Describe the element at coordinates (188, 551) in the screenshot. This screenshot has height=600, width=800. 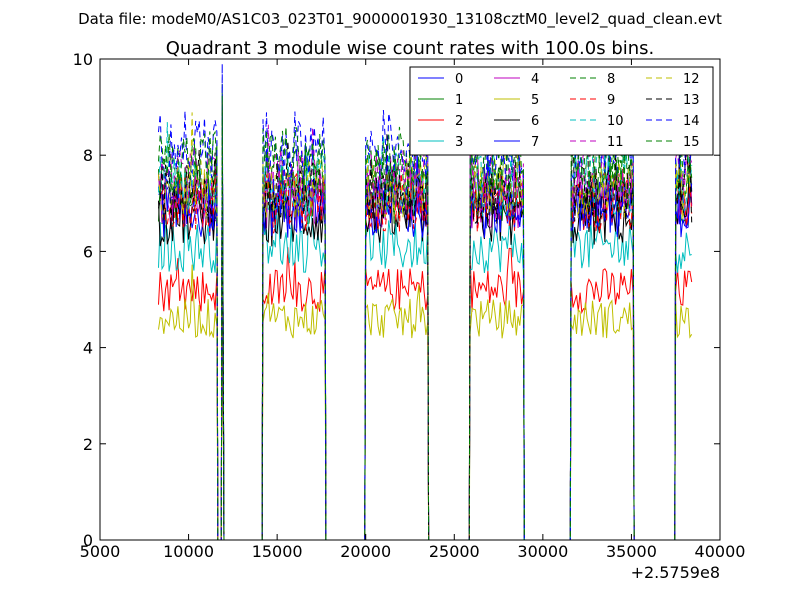
I see `x-tick-label: 10000` at that location.